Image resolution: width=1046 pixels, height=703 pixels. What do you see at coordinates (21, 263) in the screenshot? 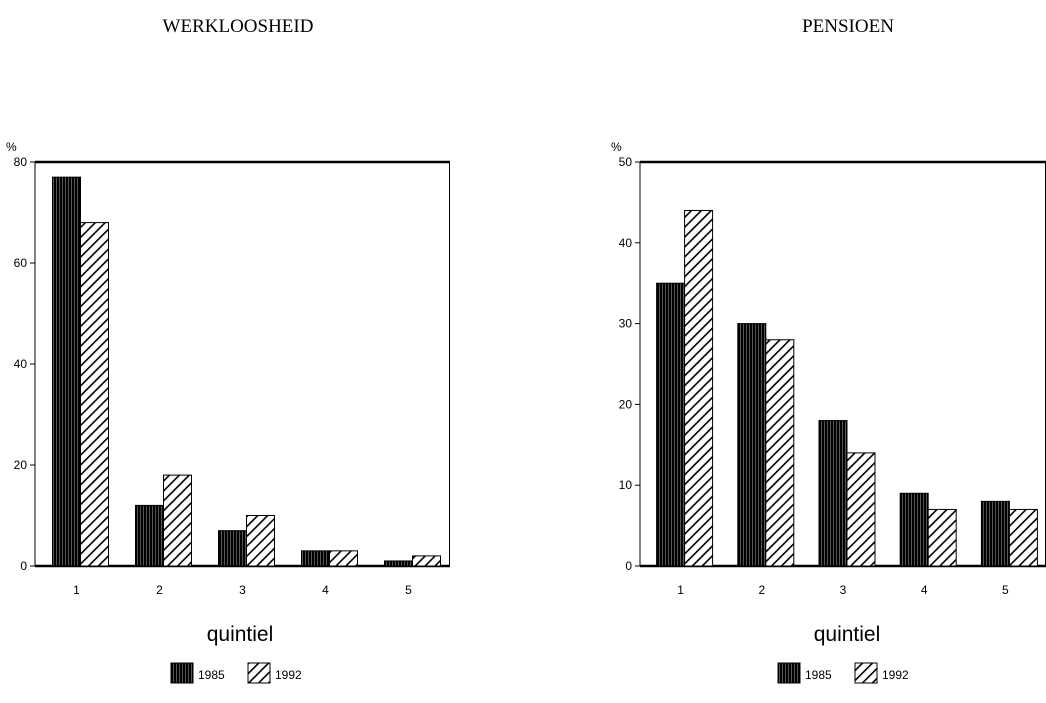
I see `y-tick-label: 60` at bounding box center [21, 263].